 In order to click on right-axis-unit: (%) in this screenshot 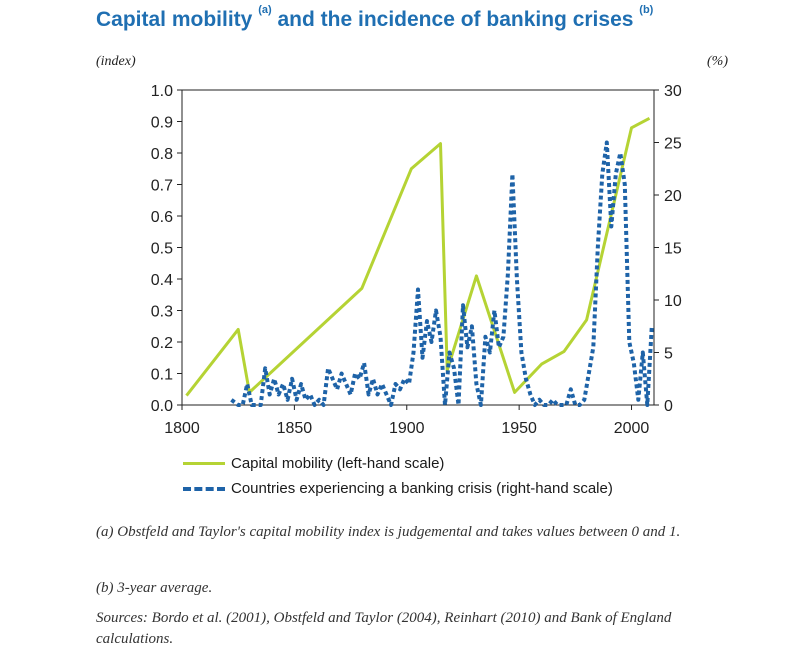, I will do `click(717, 61)`.